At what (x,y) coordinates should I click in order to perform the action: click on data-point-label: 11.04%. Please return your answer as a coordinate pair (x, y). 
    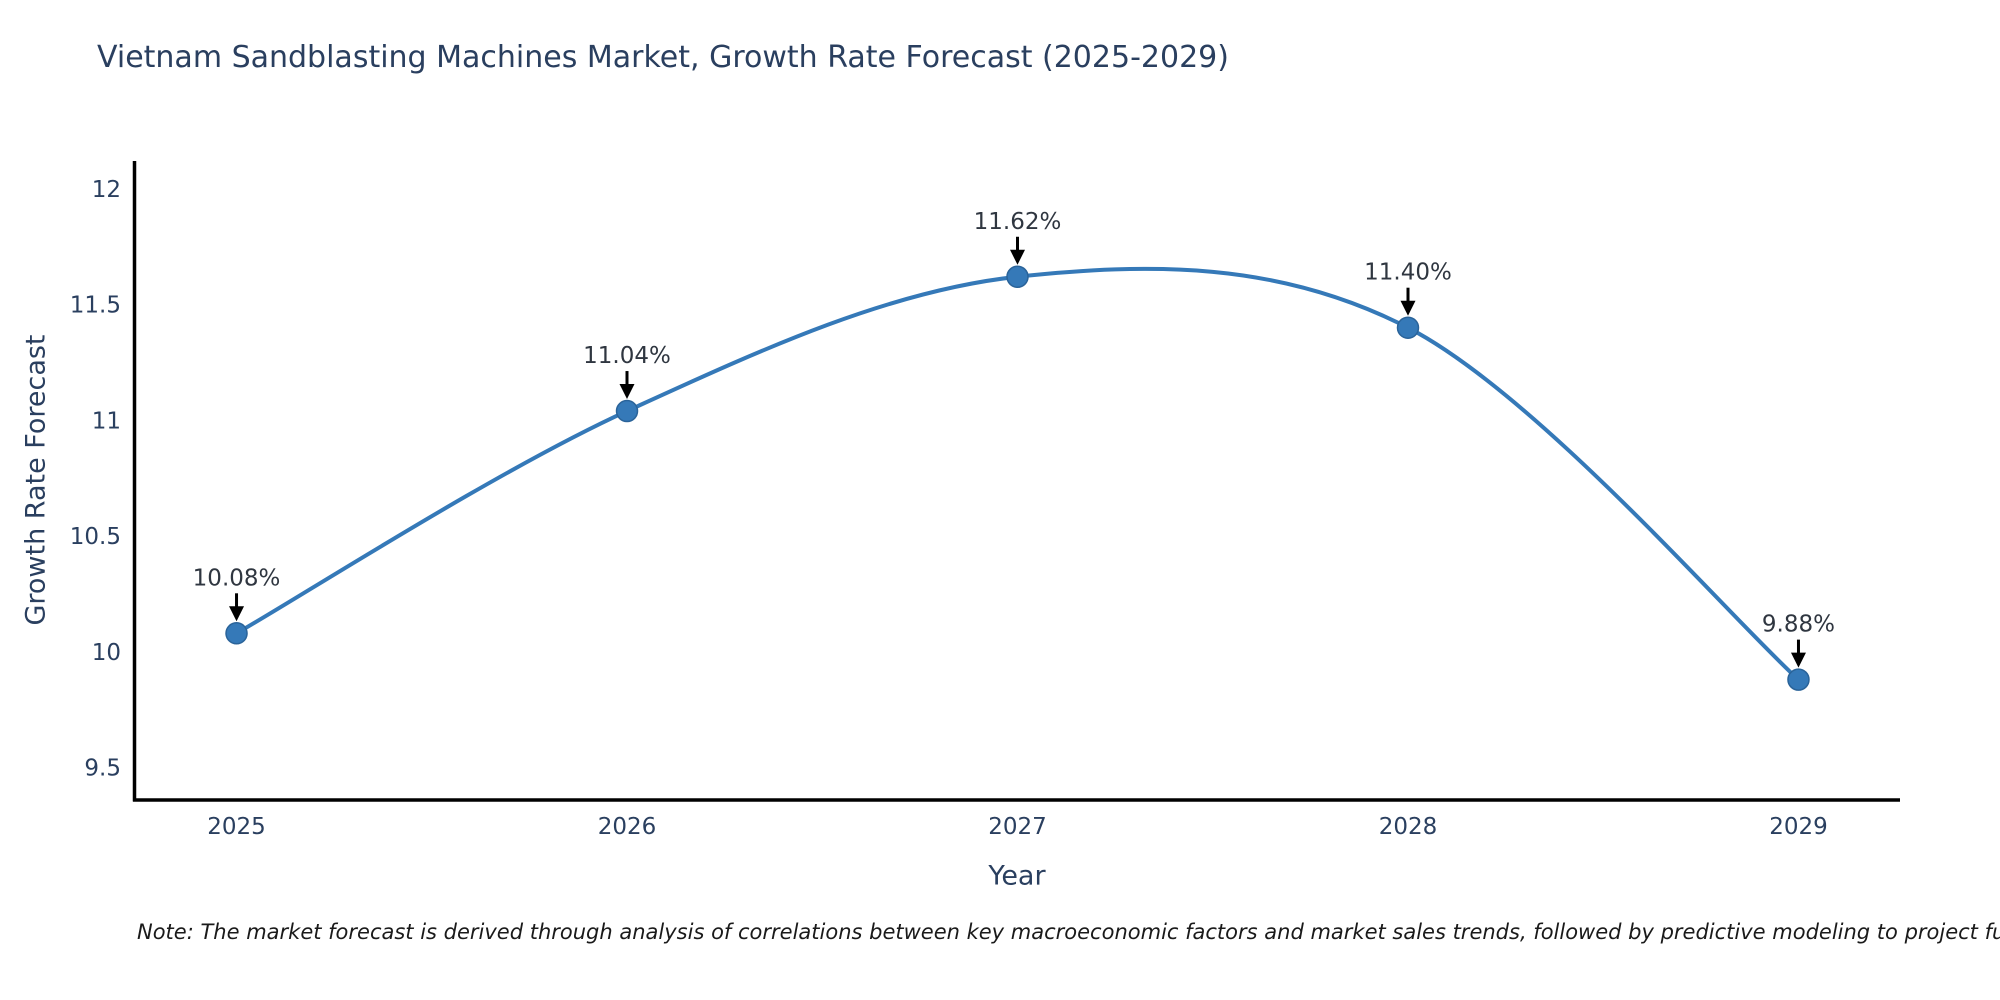
    Looking at the image, I should click on (627, 356).